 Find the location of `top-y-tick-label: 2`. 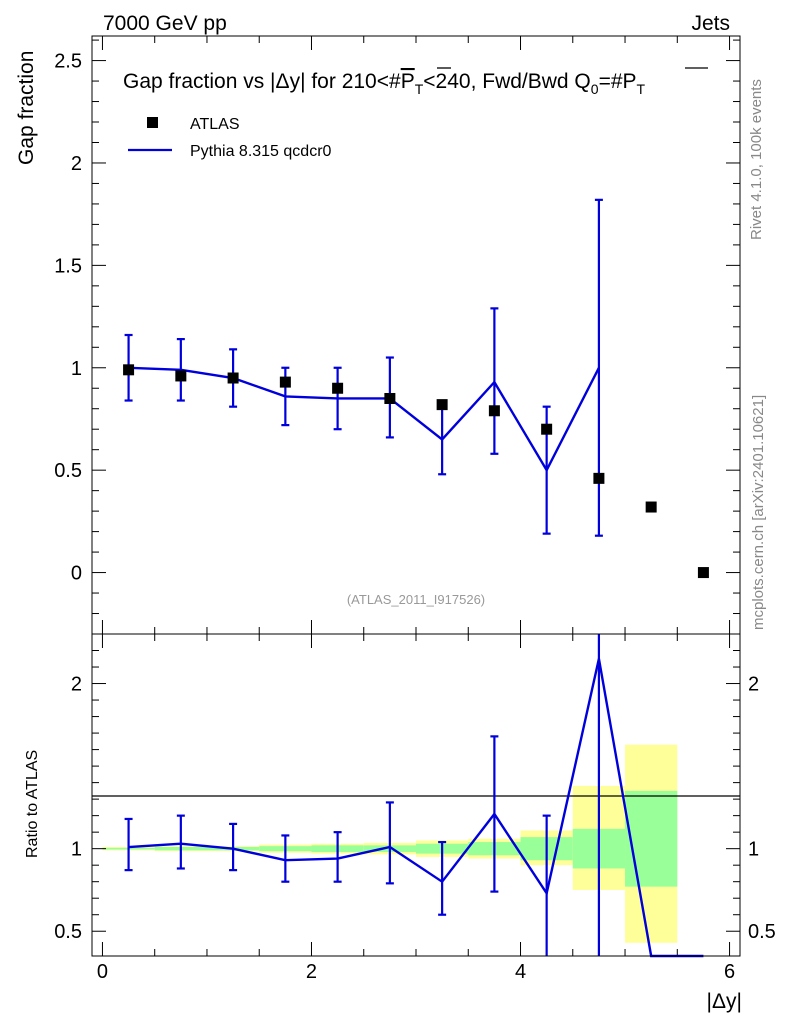

top-y-tick-label: 2 is located at coordinates (76, 164).